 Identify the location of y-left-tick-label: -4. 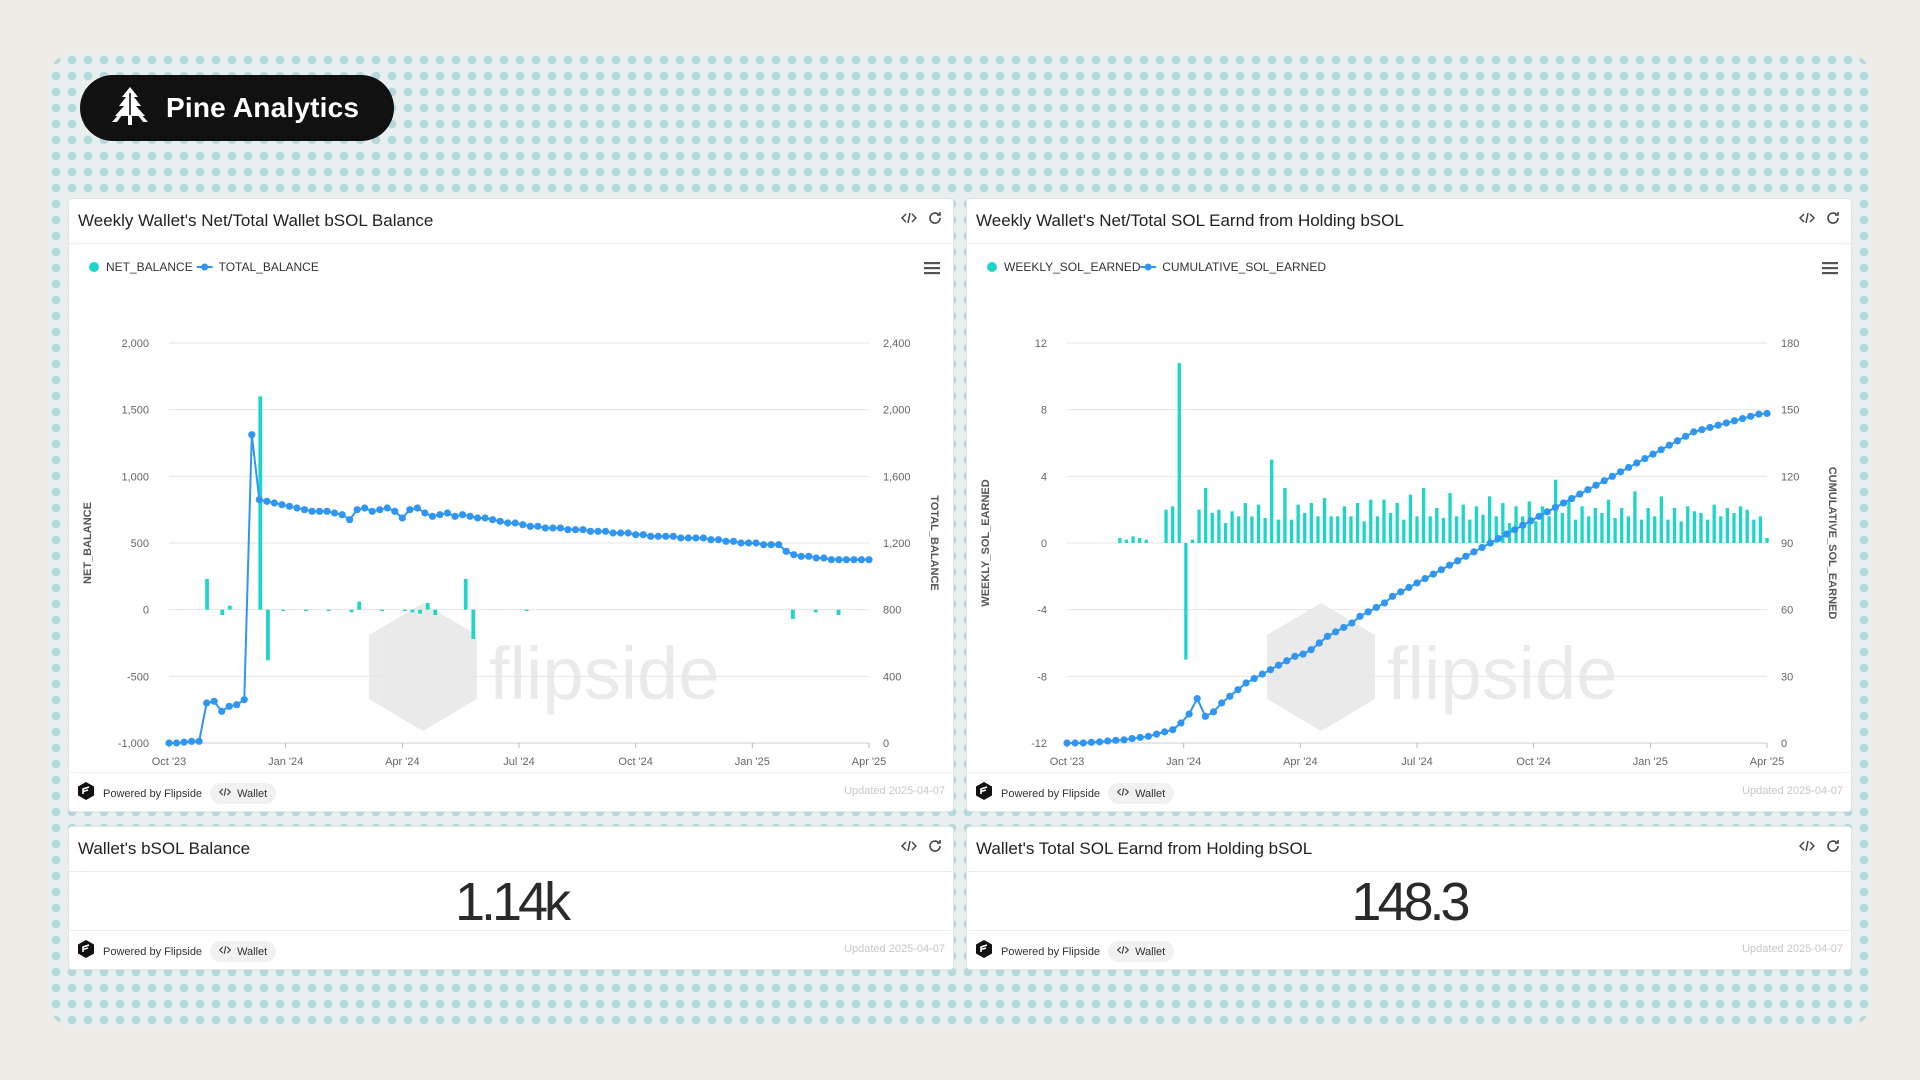
(1042, 611).